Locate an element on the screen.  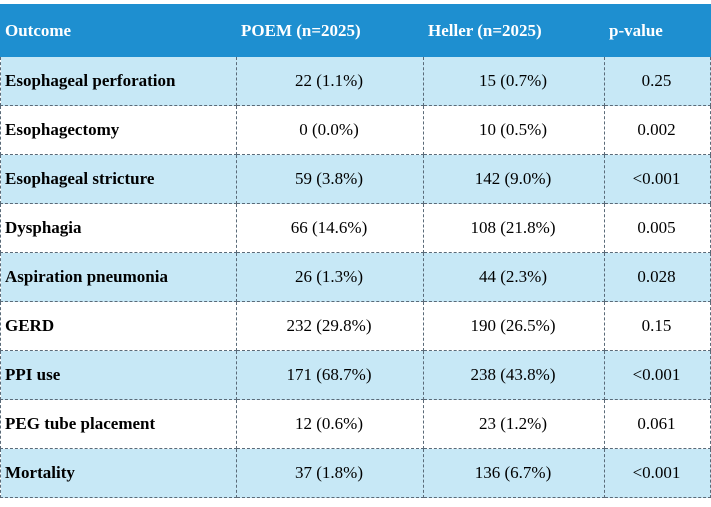
heller-cell: 136 (6.7%) is located at coordinates (514, 473).